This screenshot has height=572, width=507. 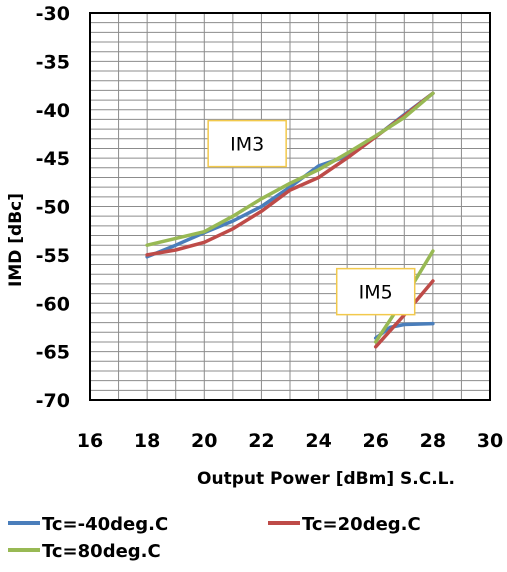 What do you see at coordinates (90, 441) in the screenshot?
I see `x-tick-label: 16` at bounding box center [90, 441].